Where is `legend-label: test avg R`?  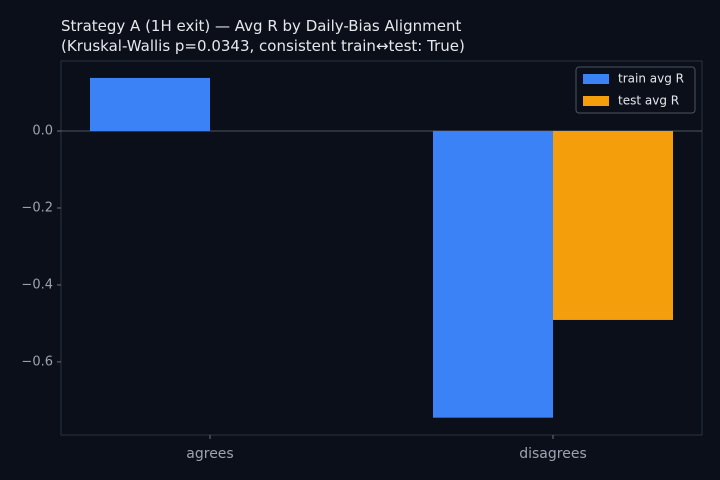
legend-label: test avg R is located at coordinates (648, 101).